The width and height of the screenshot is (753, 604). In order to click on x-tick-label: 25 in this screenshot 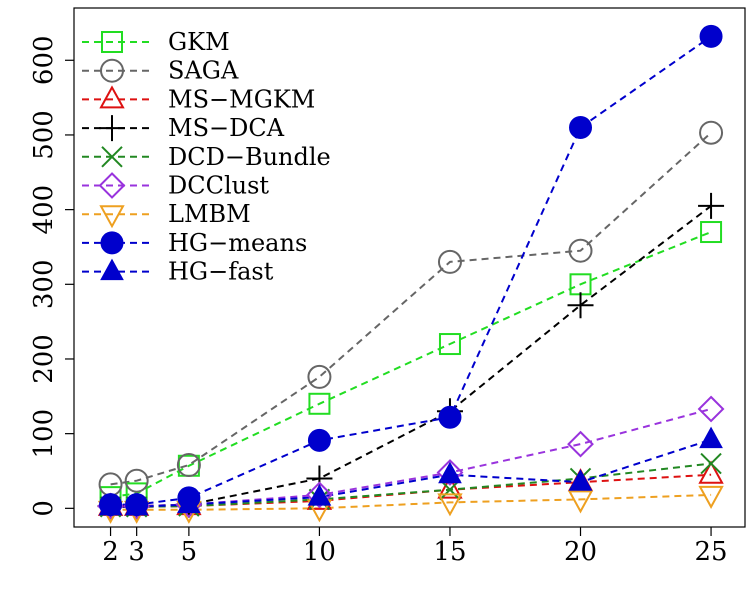, I will do `click(711, 552)`.